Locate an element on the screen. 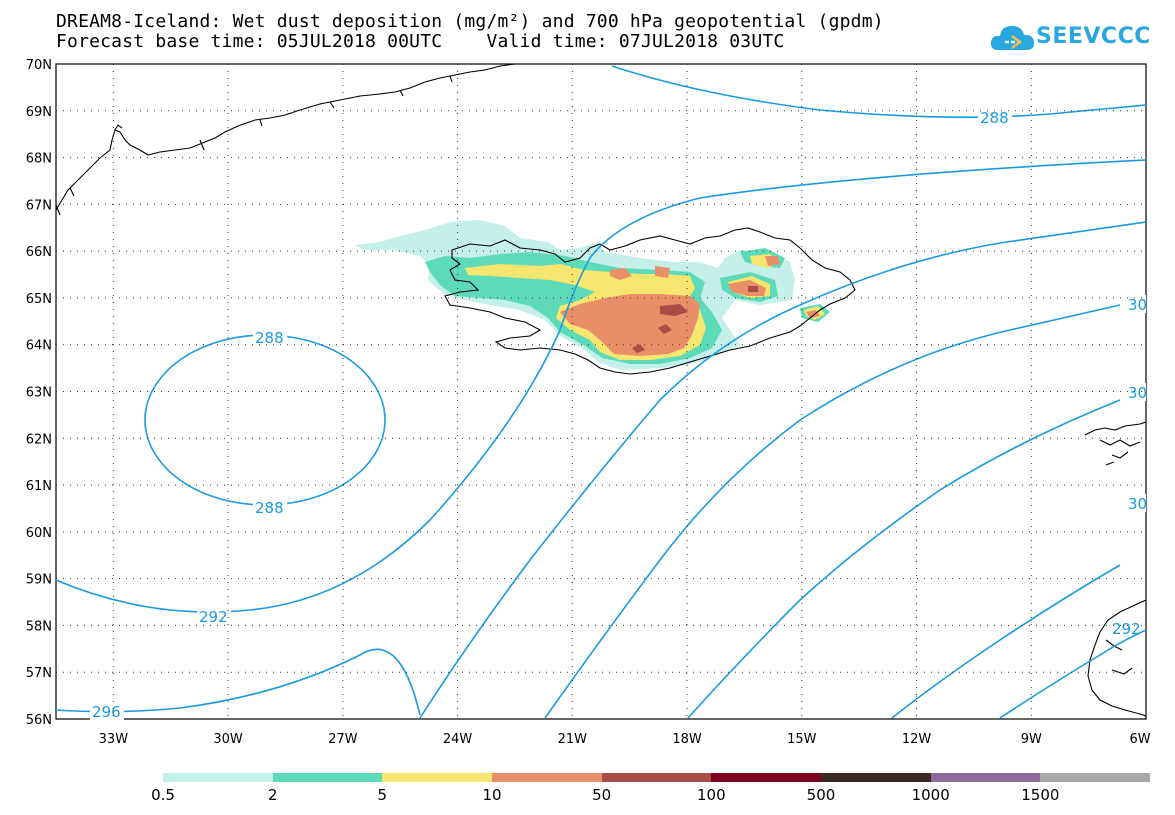 This screenshot has width=1175, height=815. latitude-label: 57N is located at coordinates (39, 673).